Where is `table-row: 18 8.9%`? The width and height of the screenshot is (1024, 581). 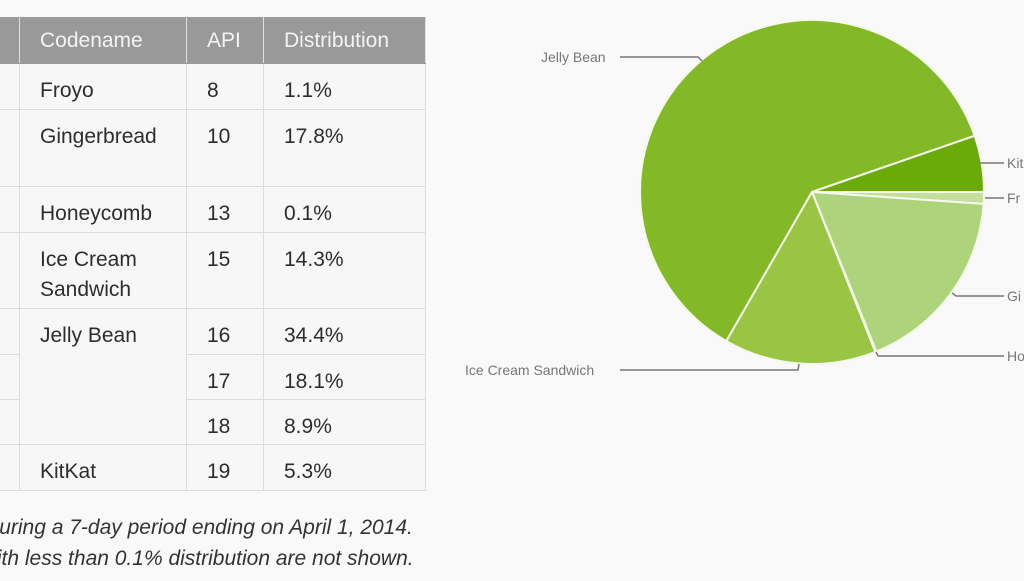 table-row: 18 8.9% is located at coordinates (213, 422).